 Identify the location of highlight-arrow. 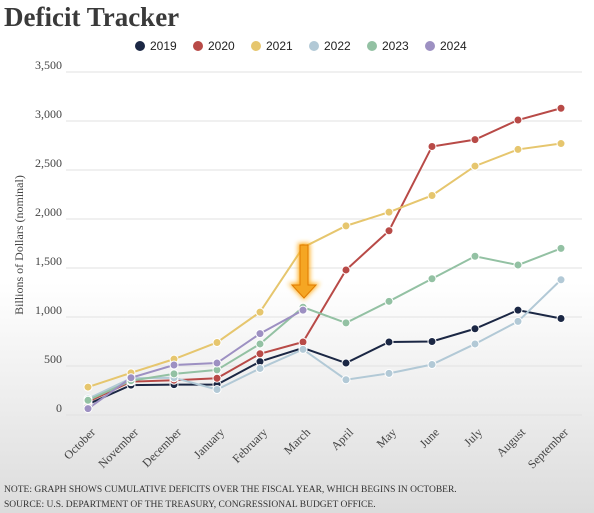
(304, 271).